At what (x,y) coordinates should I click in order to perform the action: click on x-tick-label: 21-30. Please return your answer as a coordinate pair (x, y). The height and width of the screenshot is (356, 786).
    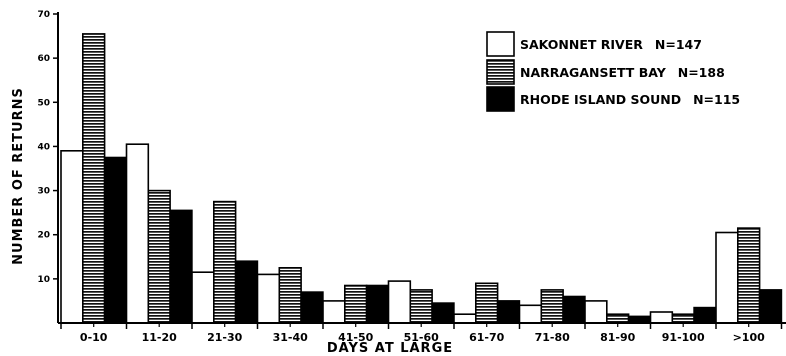
    Looking at the image, I should click on (225, 337).